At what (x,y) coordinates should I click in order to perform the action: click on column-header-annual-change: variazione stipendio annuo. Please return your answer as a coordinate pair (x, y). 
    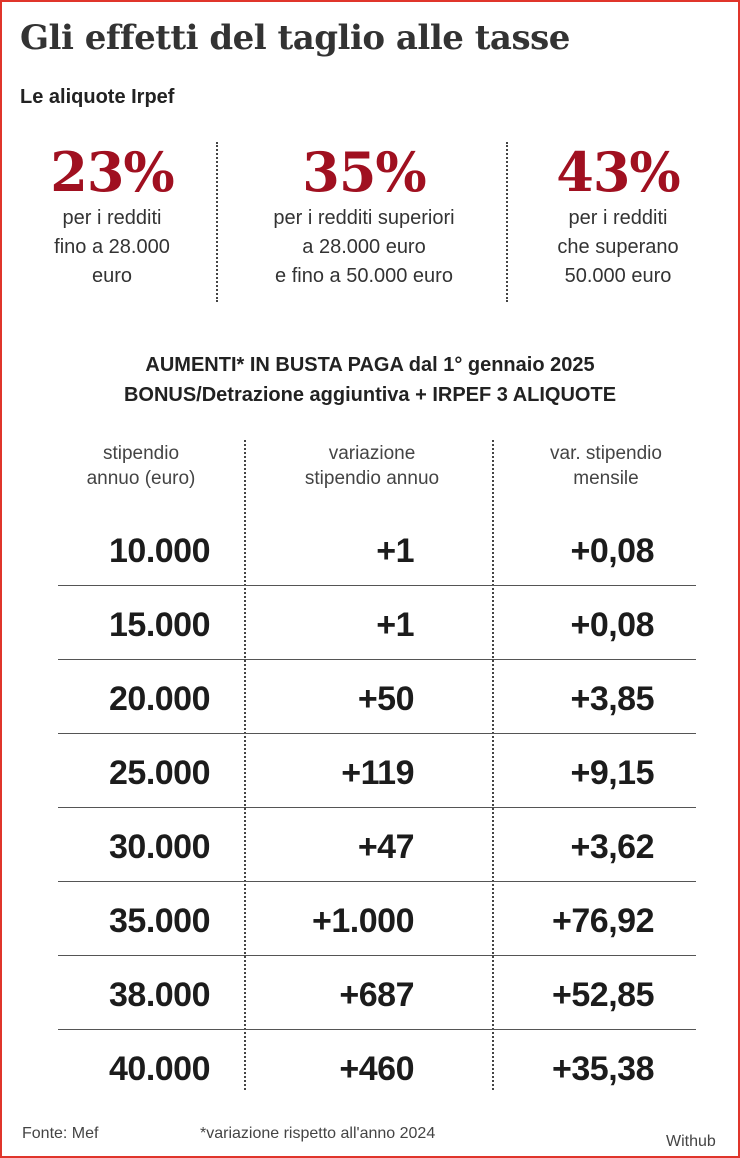
    Looking at the image, I should click on (372, 466).